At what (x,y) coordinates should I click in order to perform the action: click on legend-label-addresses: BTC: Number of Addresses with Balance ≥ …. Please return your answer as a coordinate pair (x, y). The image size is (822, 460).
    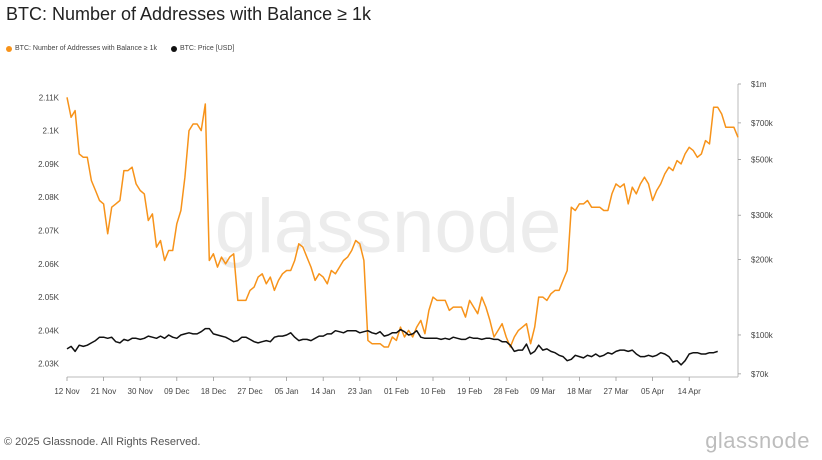
    Looking at the image, I should click on (86, 48).